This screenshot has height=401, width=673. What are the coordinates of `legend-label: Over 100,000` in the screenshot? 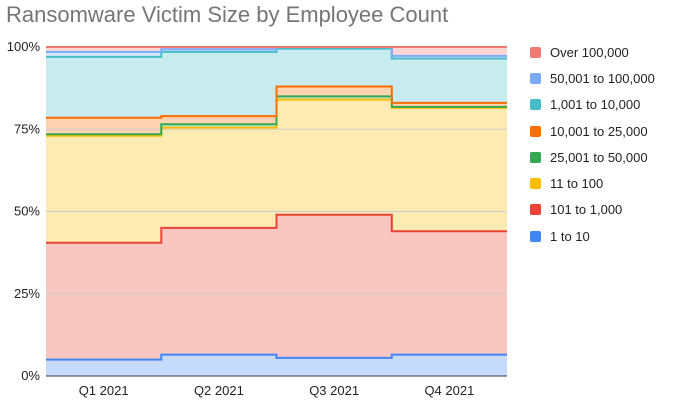 It's located at (589, 52).